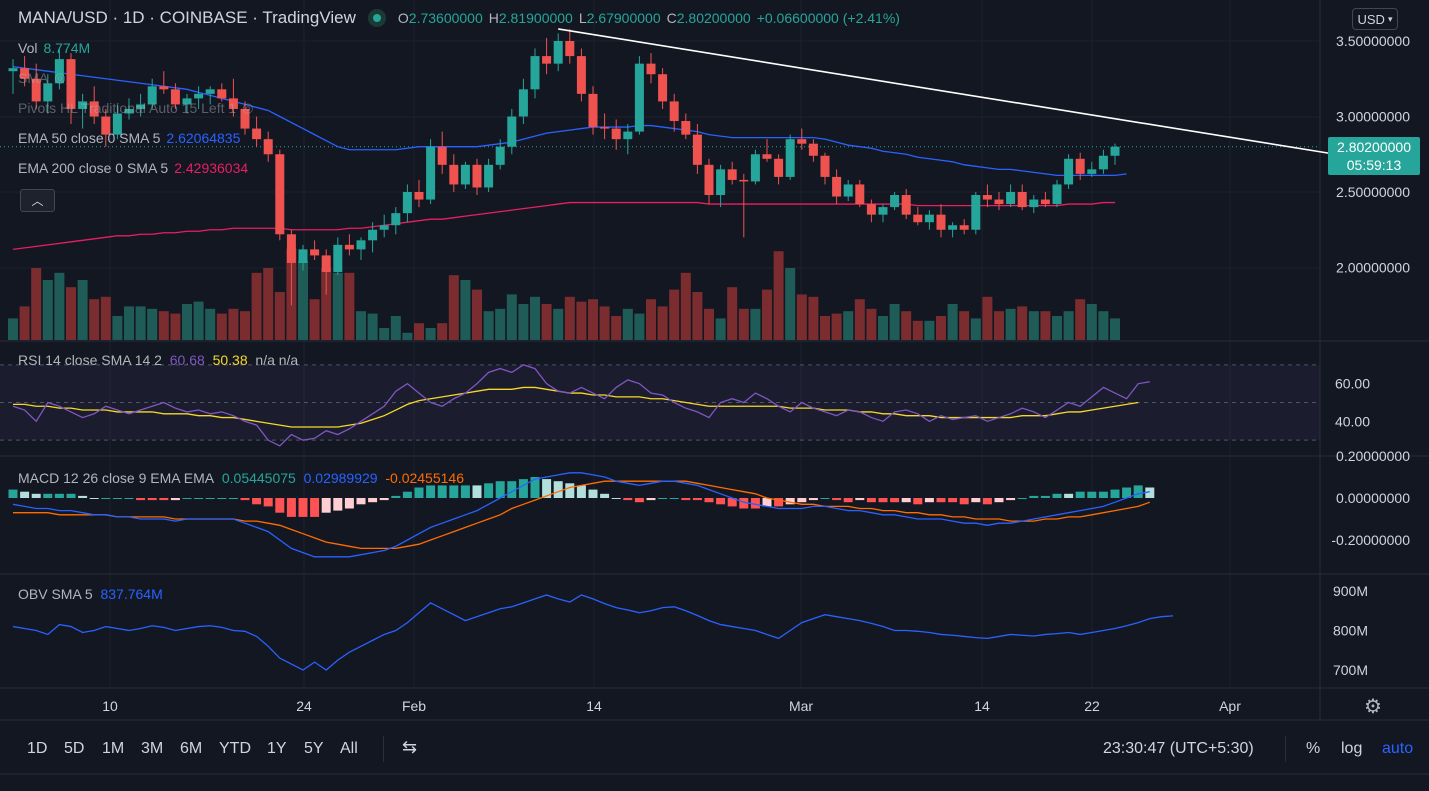 Image resolution: width=1429 pixels, height=791 pixels. I want to click on symbol-title: MANA/USD · 1D · COINBASE · TradingView, so click(187, 17).